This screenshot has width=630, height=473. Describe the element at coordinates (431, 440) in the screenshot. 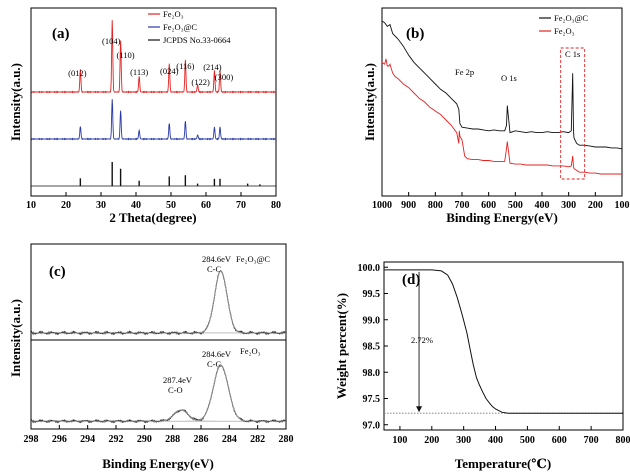

I see `d-xtick-label-1: 200` at that location.